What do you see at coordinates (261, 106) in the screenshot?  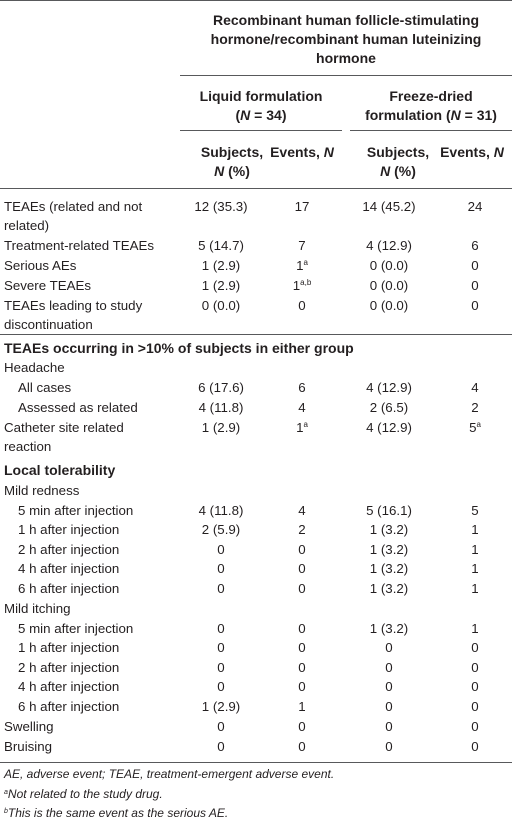 I see `liquid-formulation-header: Liquid formulation (N = 34)` at bounding box center [261, 106].